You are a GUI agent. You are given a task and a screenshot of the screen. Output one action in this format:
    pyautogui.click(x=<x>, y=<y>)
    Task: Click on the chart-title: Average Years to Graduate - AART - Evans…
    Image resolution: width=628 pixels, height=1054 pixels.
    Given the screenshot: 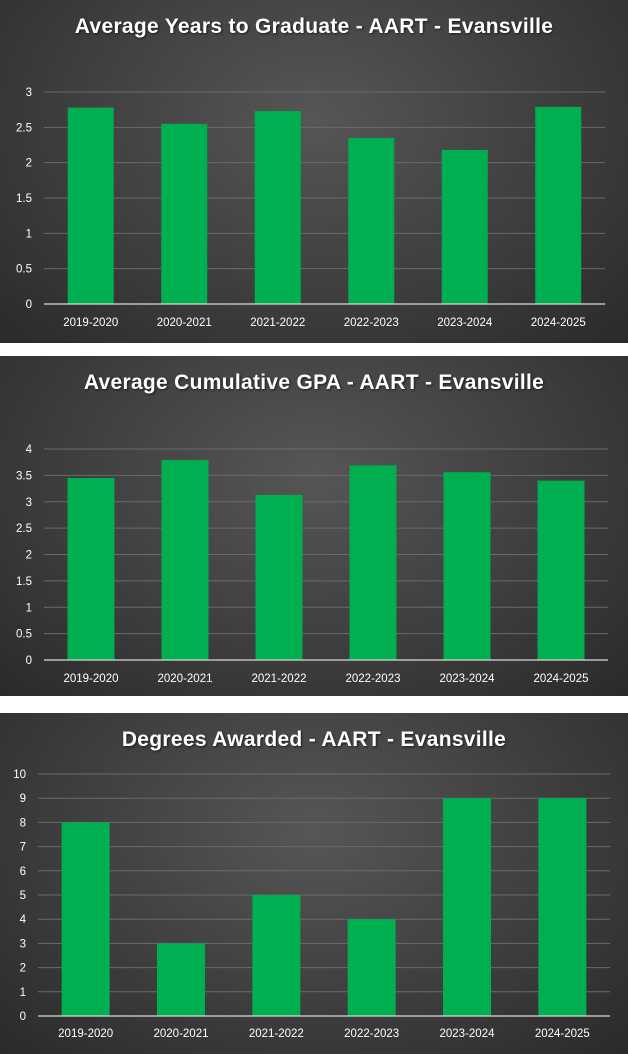 What is the action you would take?
    pyautogui.click(x=314, y=26)
    